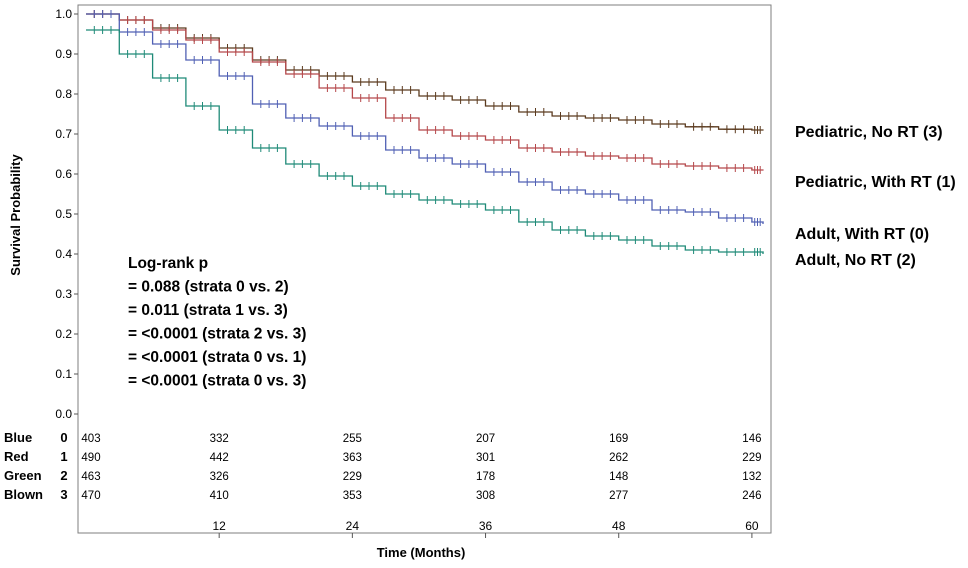 This screenshot has height=568, width=968. Describe the element at coordinates (63, 254) in the screenshot. I see `y-tick-label: 0.4` at that location.